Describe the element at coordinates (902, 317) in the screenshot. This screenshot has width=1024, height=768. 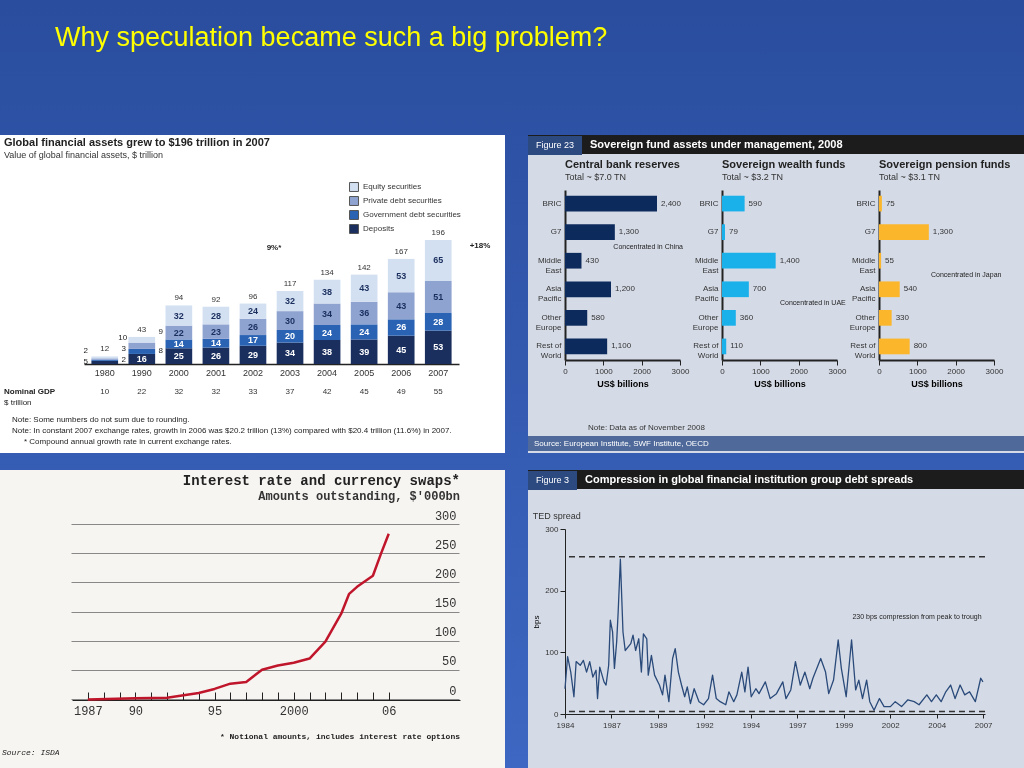
I see `data-label: 330` at that location.